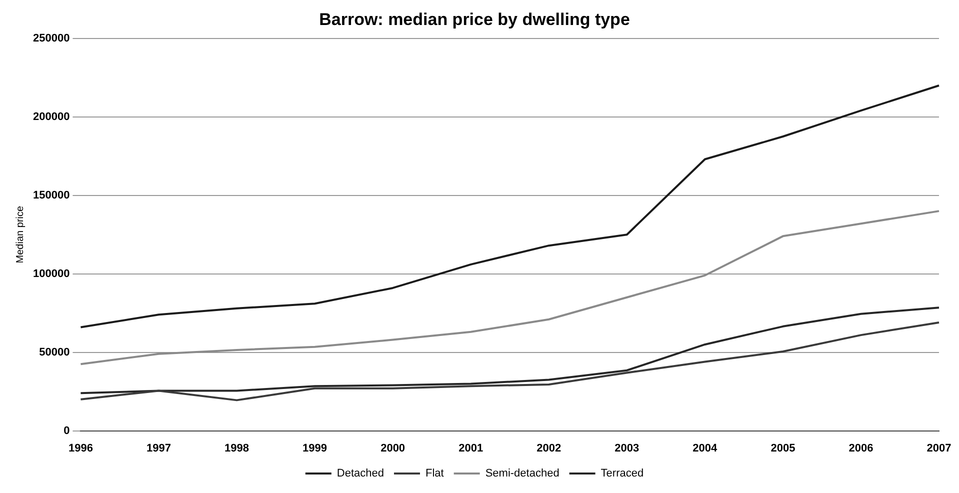 The height and width of the screenshot is (493, 959). What do you see at coordinates (20, 235) in the screenshot?
I see `y-axis-title: Median price` at bounding box center [20, 235].